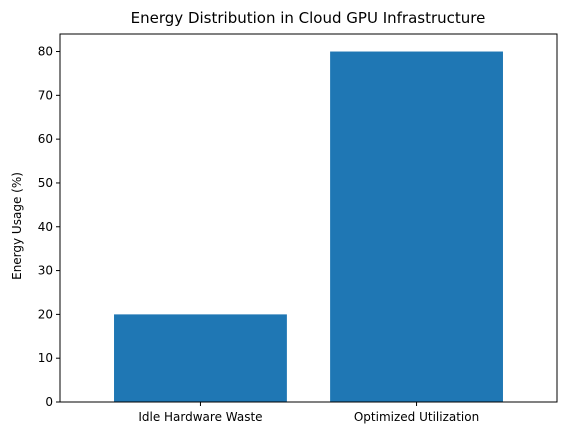 This screenshot has height=435, width=562. I want to click on y-tick-label-8: 80, so click(45, 52).